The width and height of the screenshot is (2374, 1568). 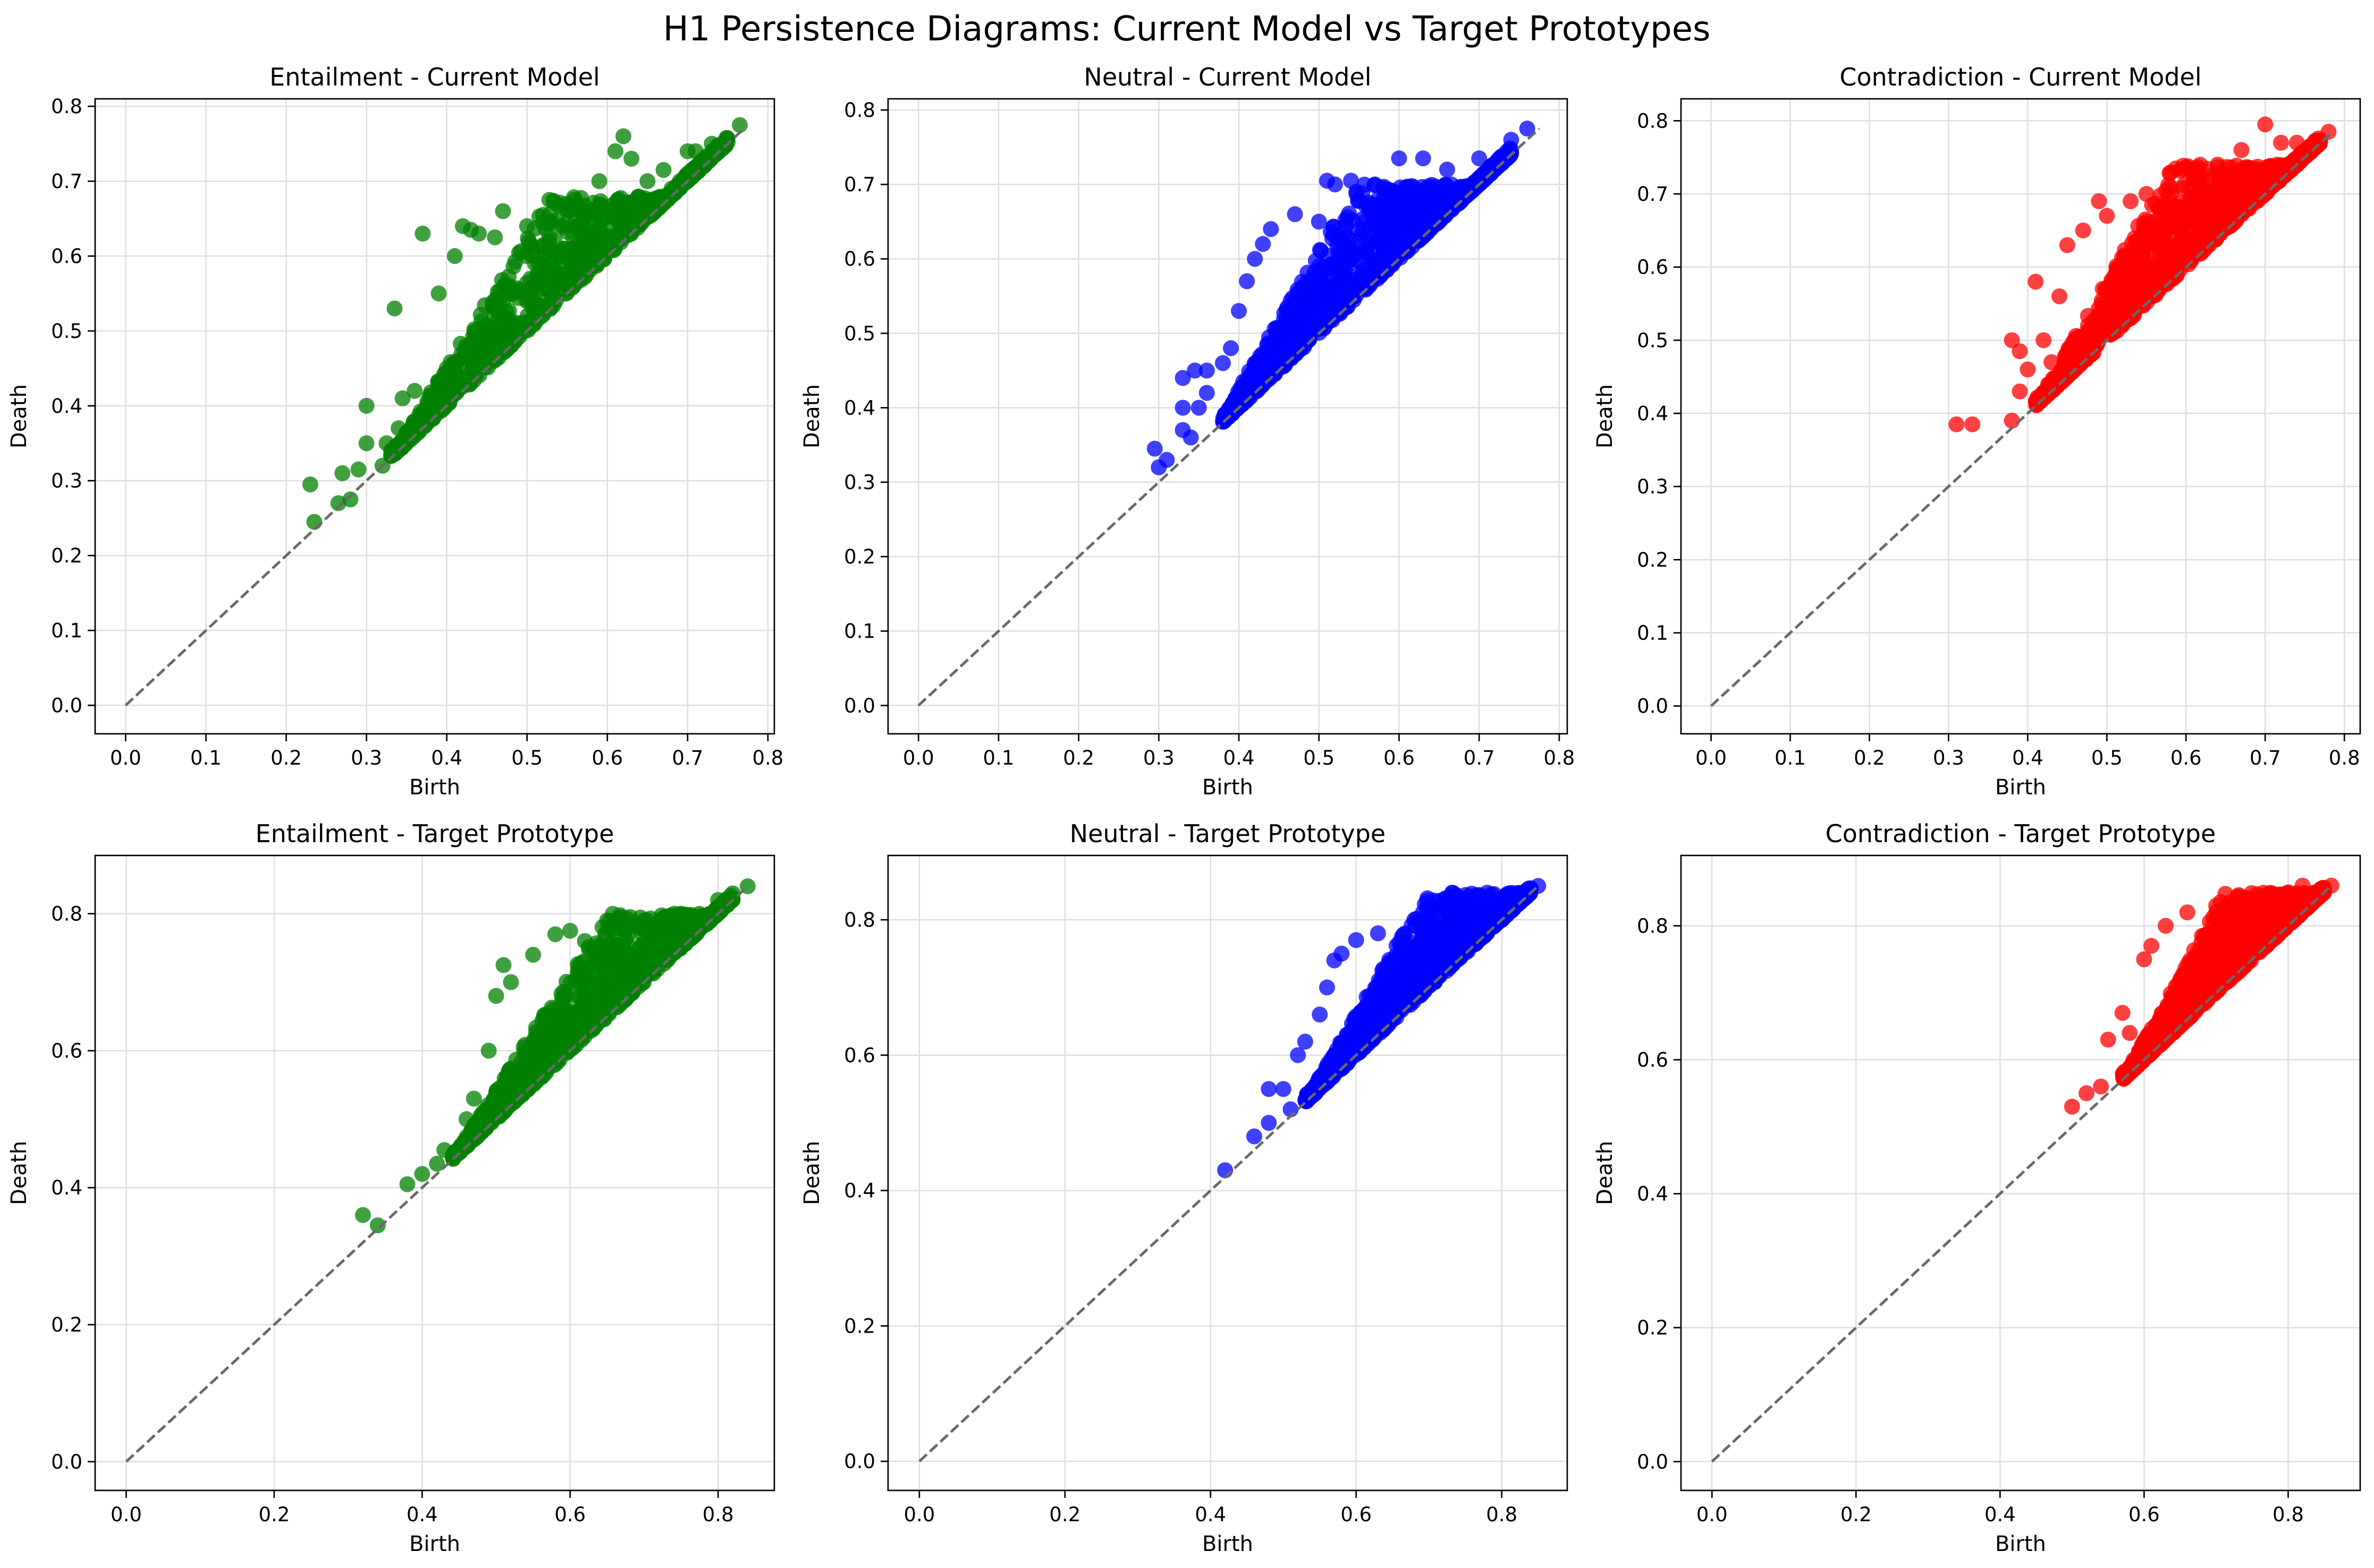 What do you see at coordinates (66, 1187) in the screenshot?
I see `y-tick-label: 0.4` at bounding box center [66, 1187].